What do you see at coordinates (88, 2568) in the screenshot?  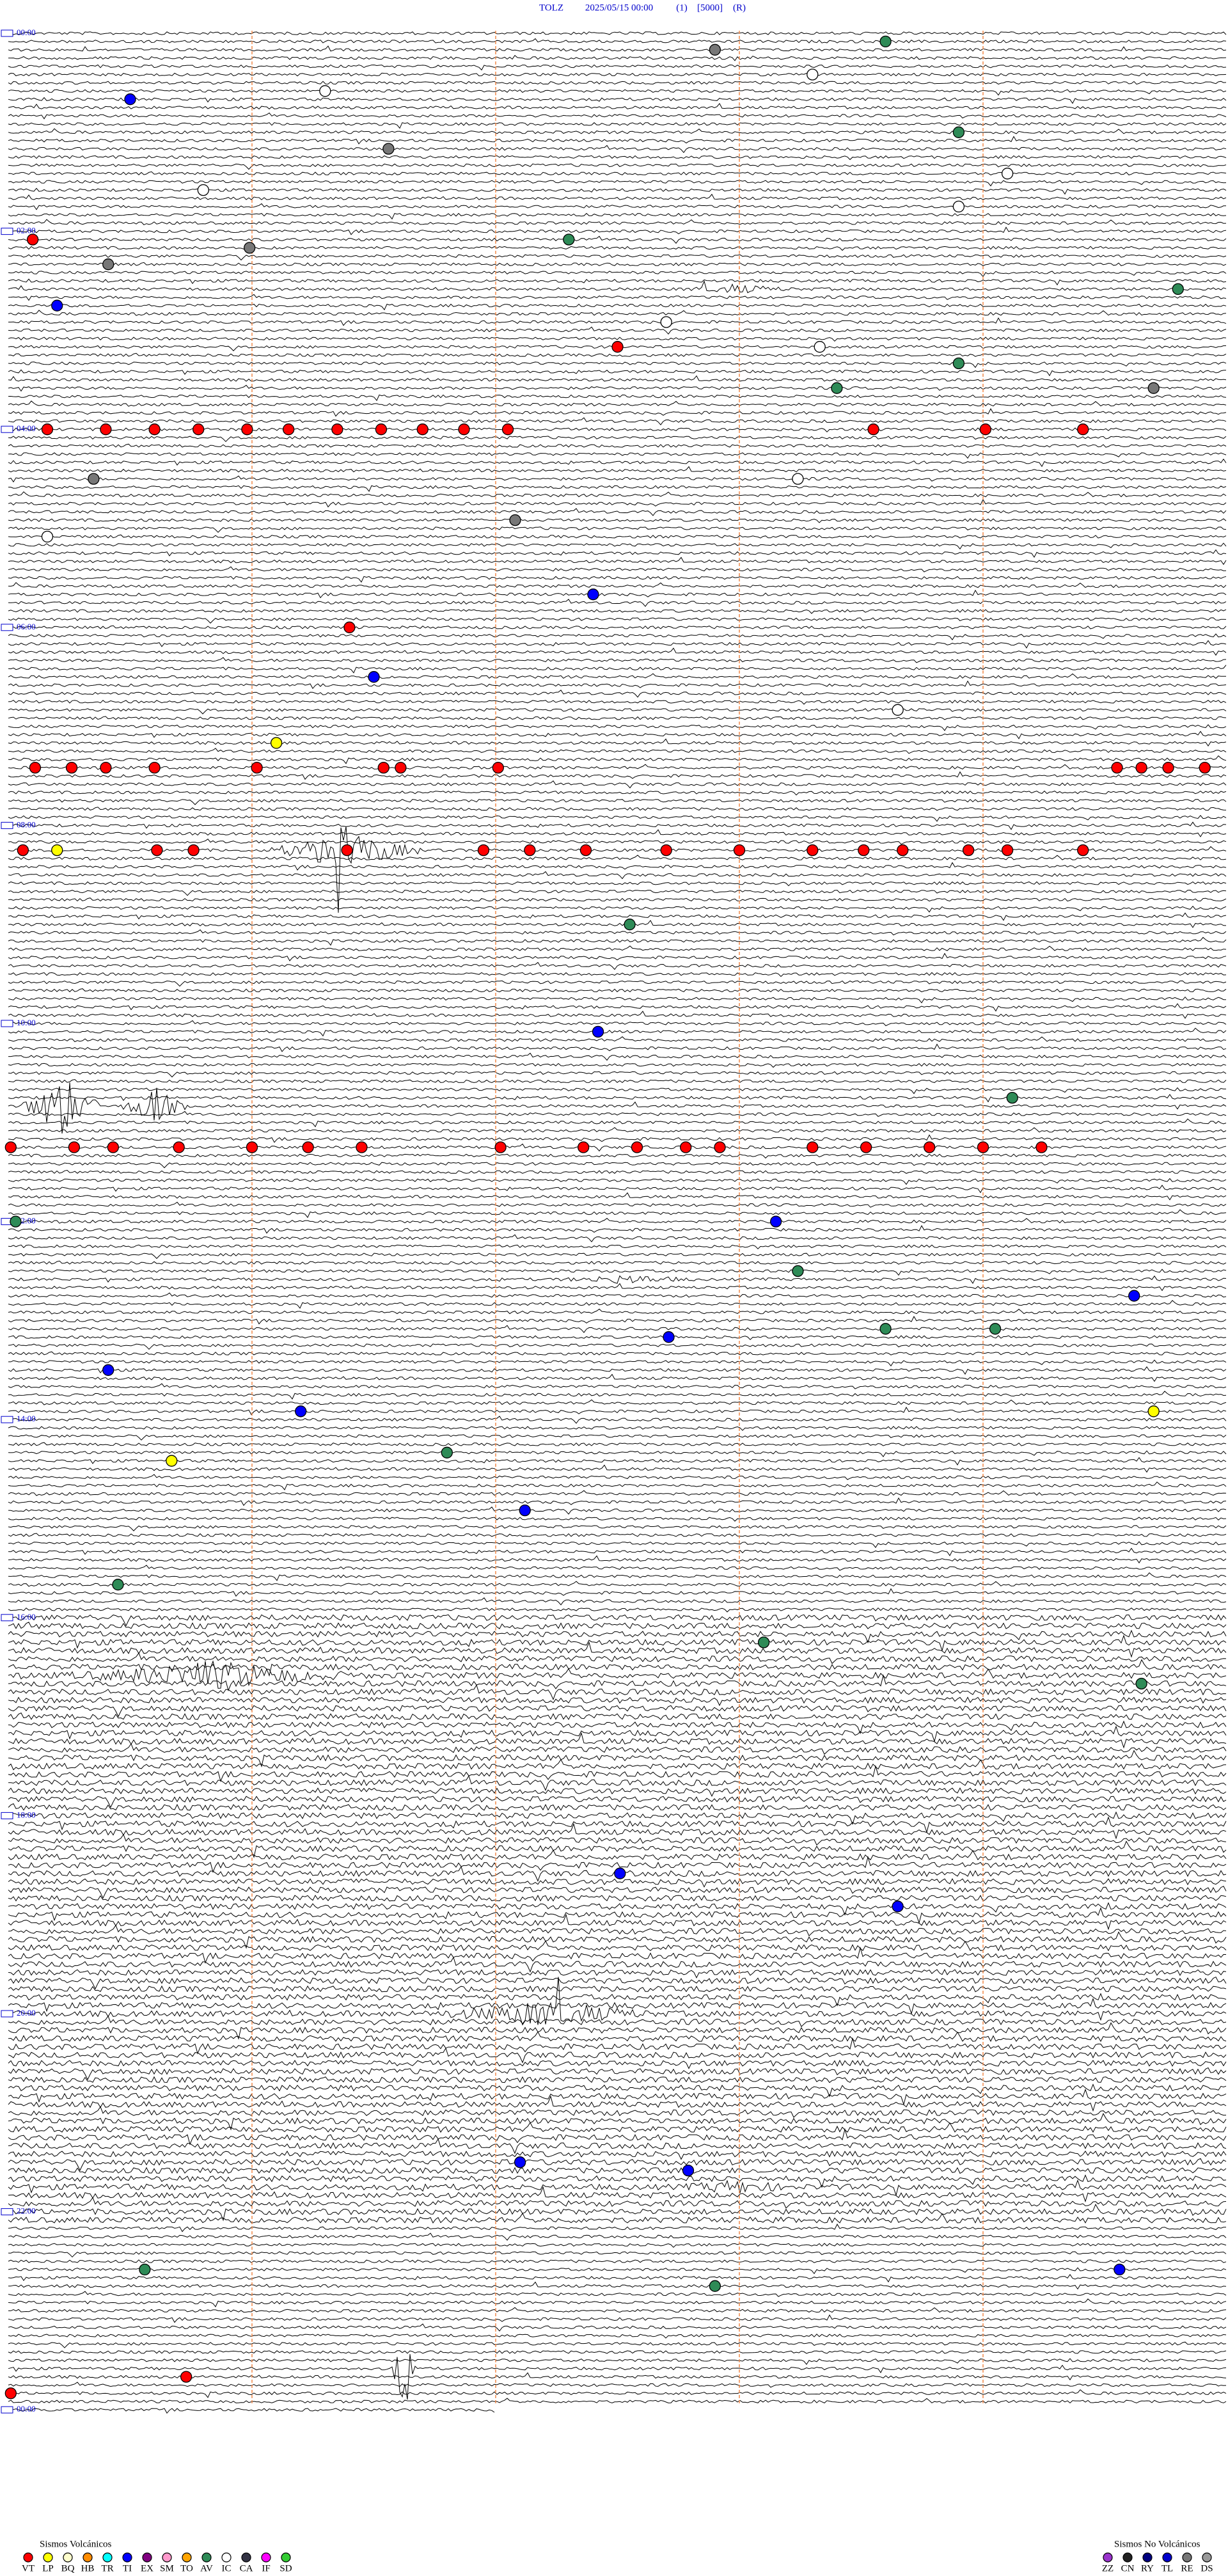 I see `legend-code: HB` at bounding box center [88, 2568].